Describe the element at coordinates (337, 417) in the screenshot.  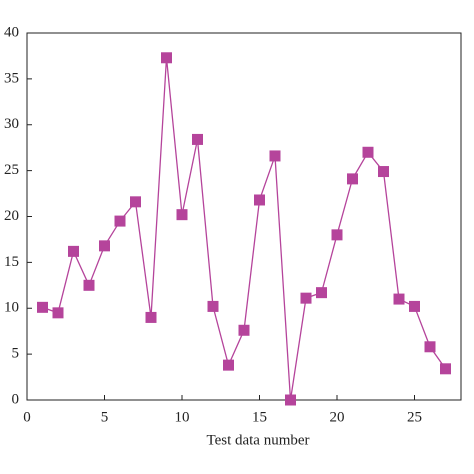
I see `x-tick-label: 20` at that location.